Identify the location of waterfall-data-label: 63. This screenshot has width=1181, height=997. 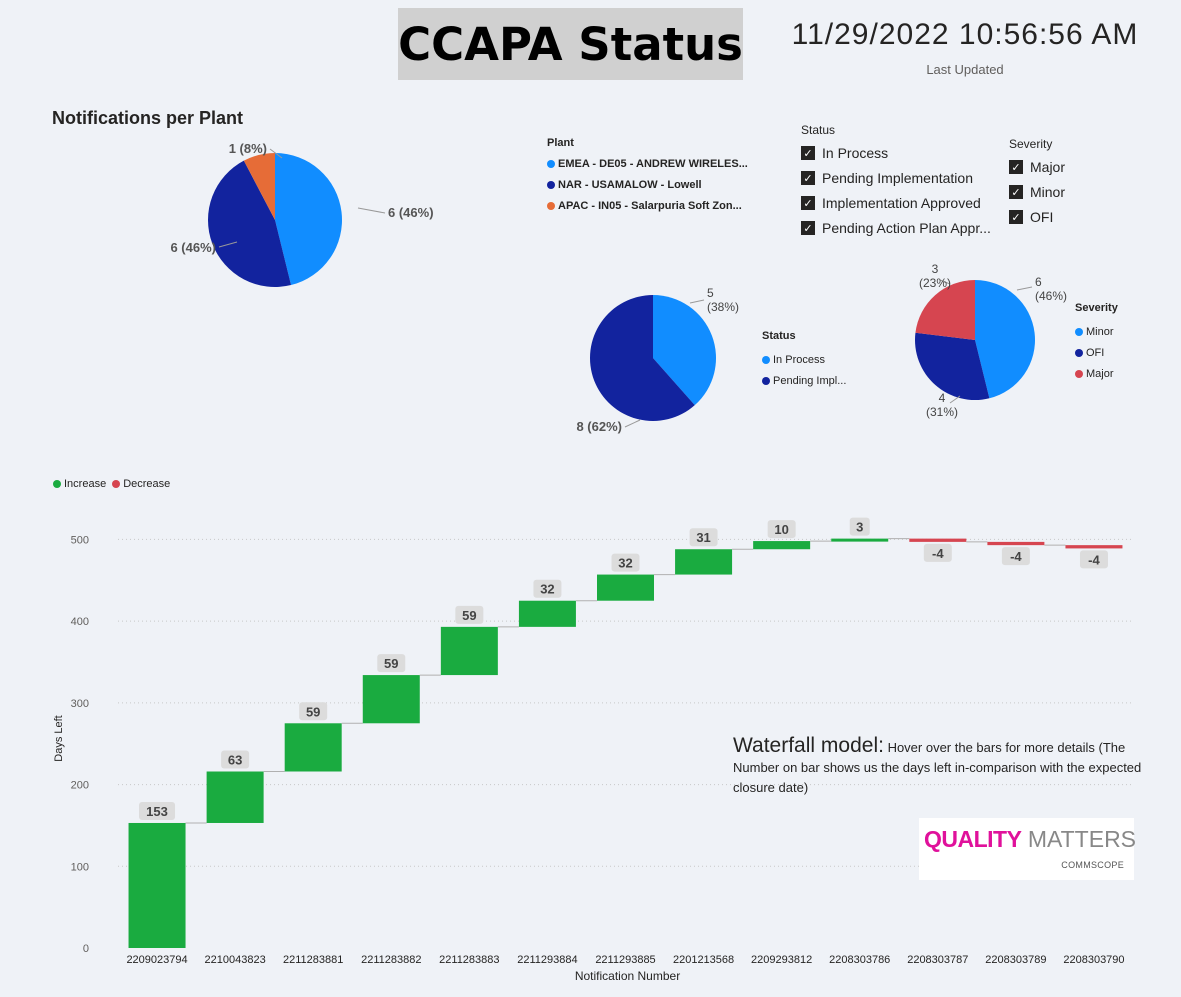
(235, 759).